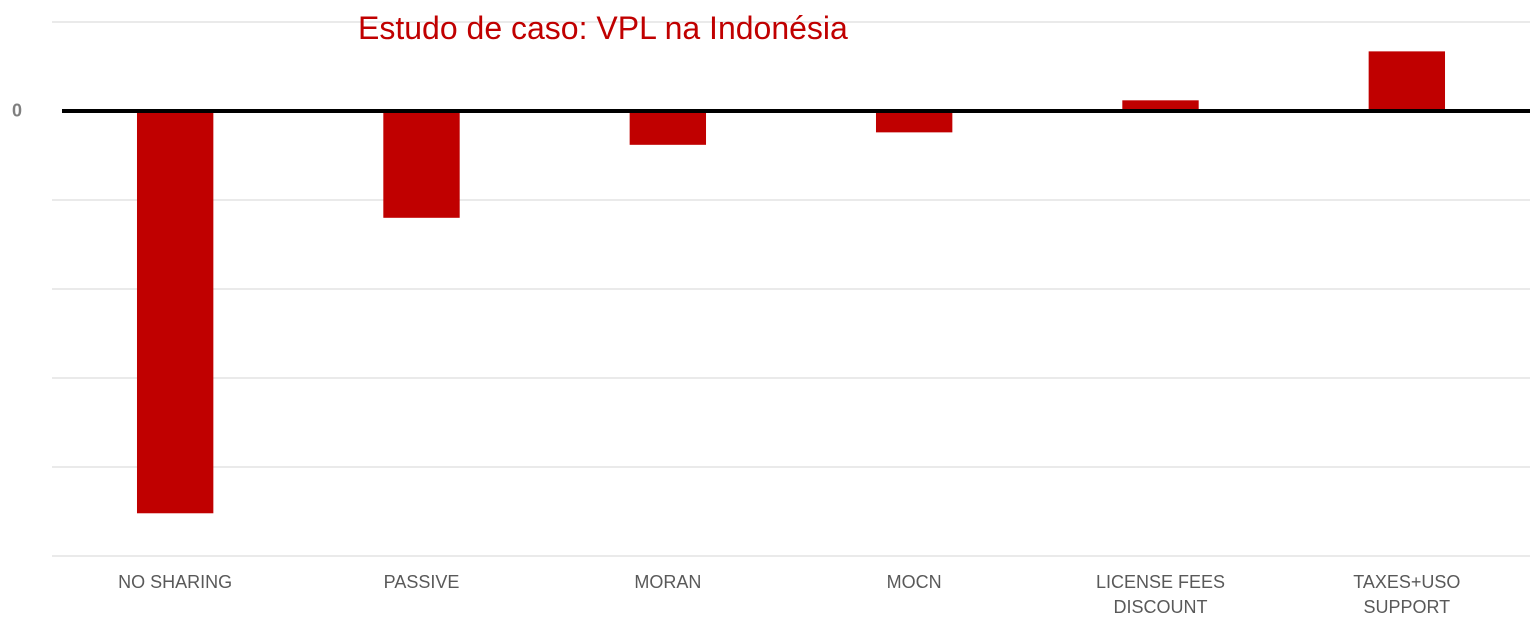  What do you see at coordinates (603, 28) in the screenshot?
I see `chart-title: Estudo de caso: VPL na Indonésia` at bounding box center [603, 28].